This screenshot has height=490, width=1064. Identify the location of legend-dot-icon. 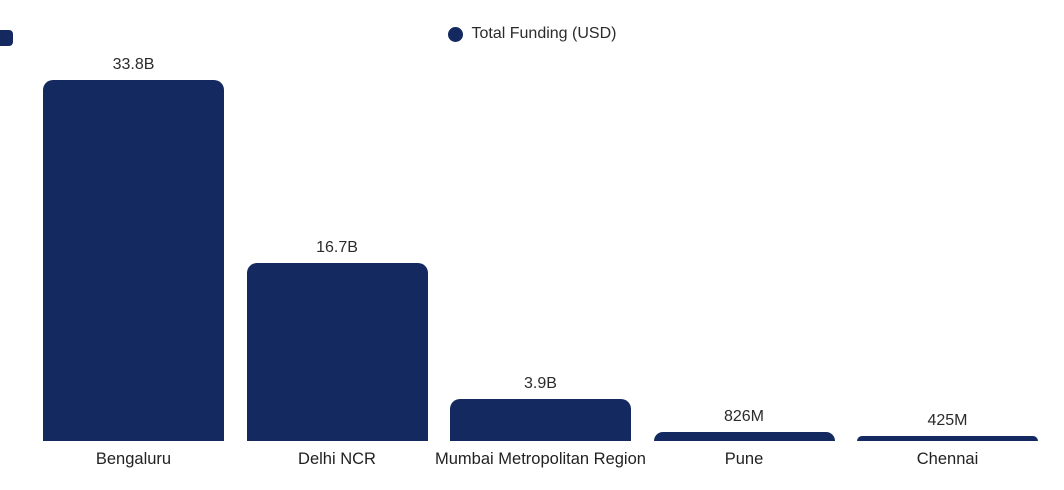
(455, 34).